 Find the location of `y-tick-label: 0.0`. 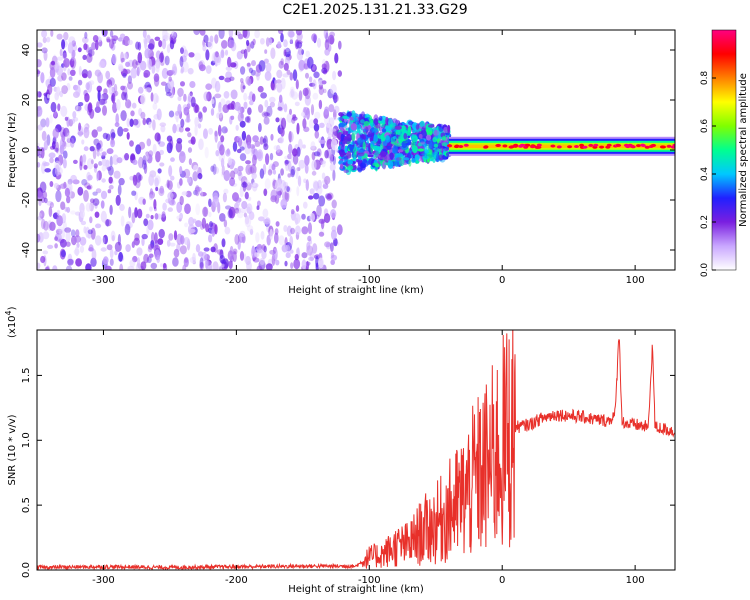

y-tick-label: 0.0 is located at coordinates (26, 570).